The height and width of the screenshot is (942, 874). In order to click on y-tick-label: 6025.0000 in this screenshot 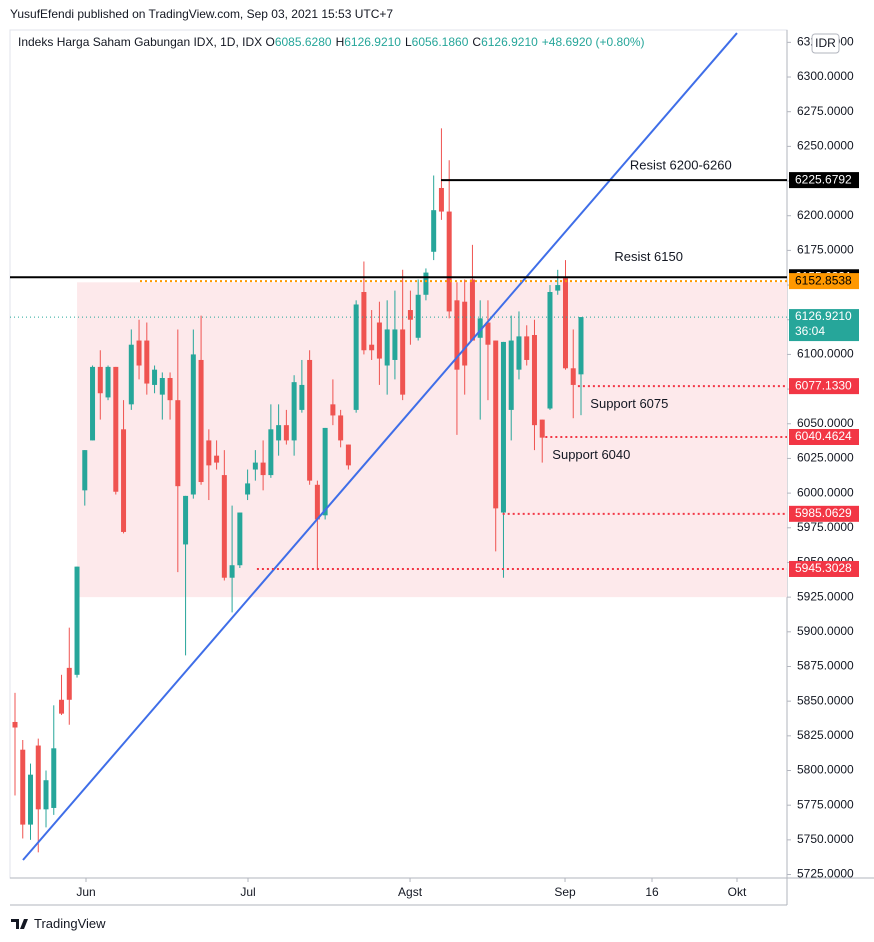, I will do `click(825, 458)`.